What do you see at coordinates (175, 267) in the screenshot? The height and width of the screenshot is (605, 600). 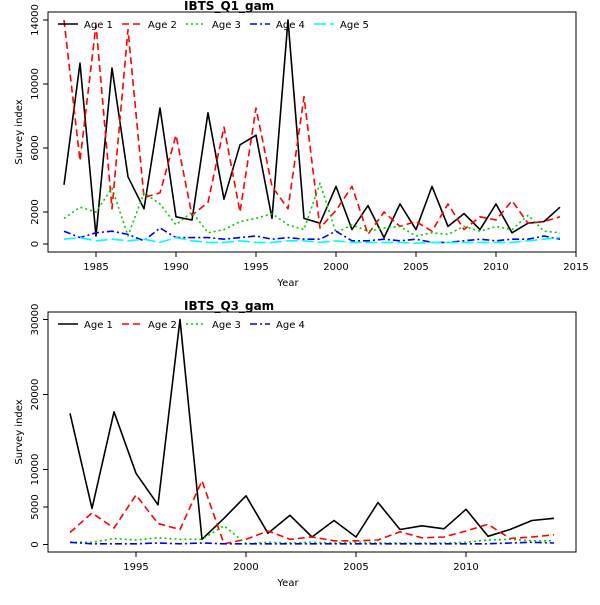 I see `x-tick-label: 1990` at bounding box center [175, 267].